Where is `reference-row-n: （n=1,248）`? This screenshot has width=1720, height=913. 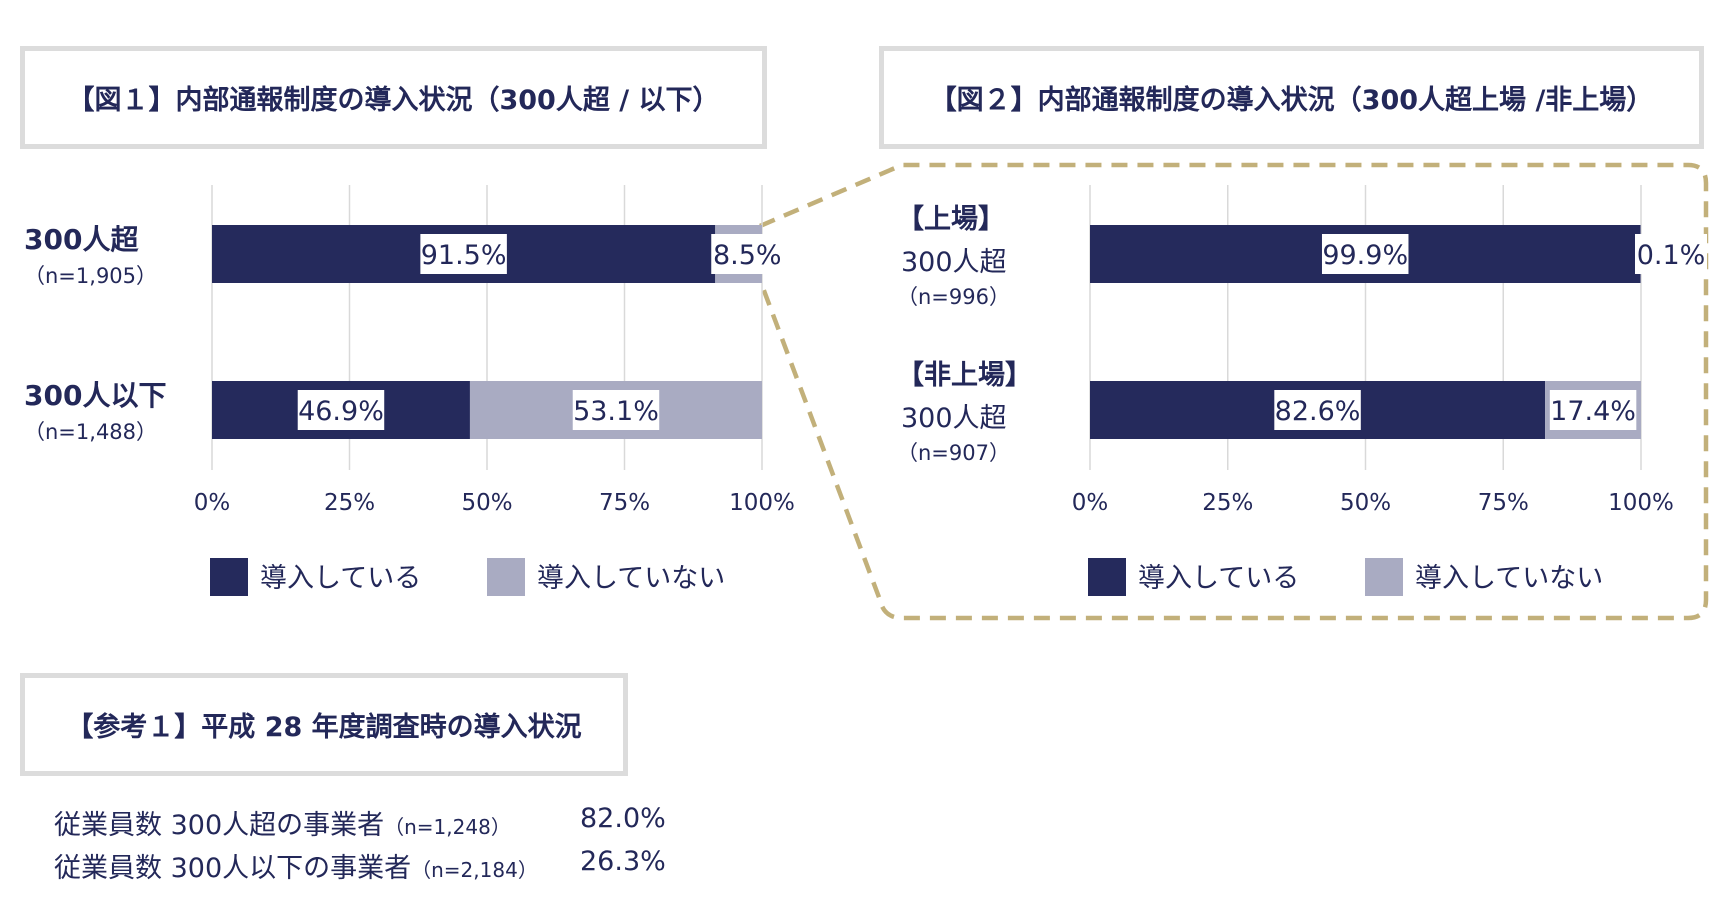
reference-row-n: （n=1,248） is located at coordinates (447, 827).